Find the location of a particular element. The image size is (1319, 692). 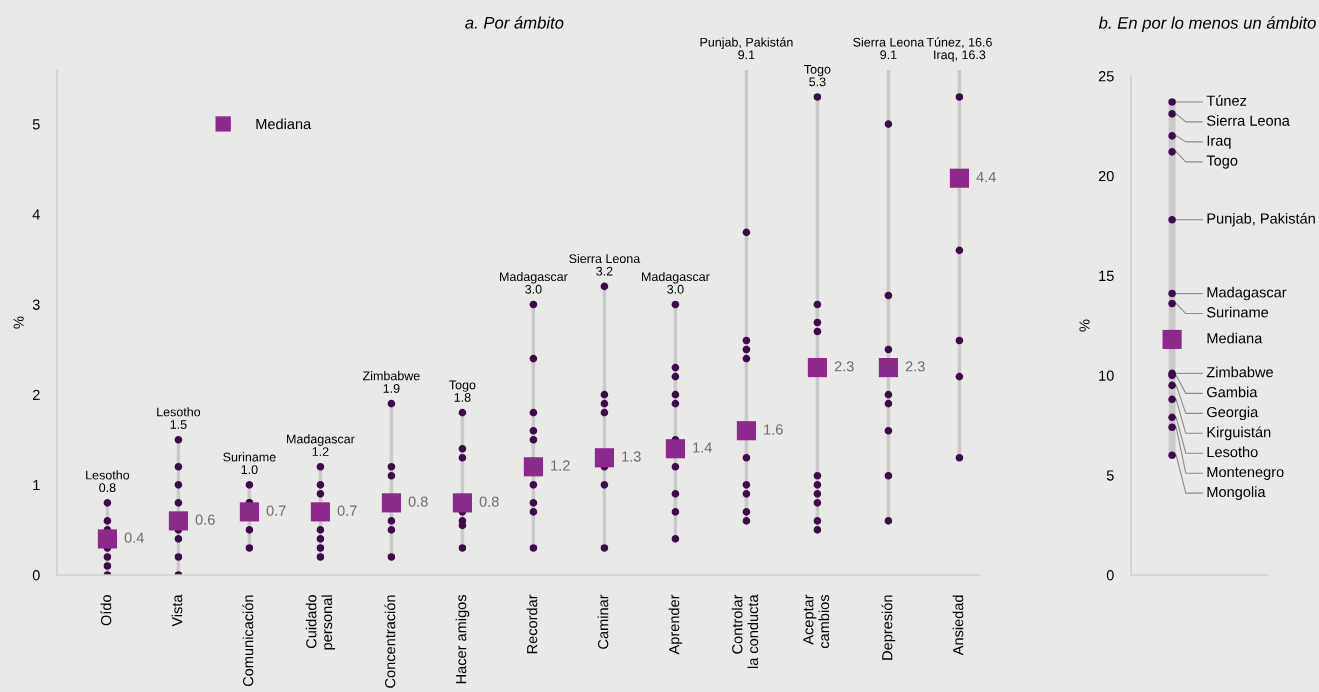

y-tick-label: 10 is located at coordinates (1106, 375).